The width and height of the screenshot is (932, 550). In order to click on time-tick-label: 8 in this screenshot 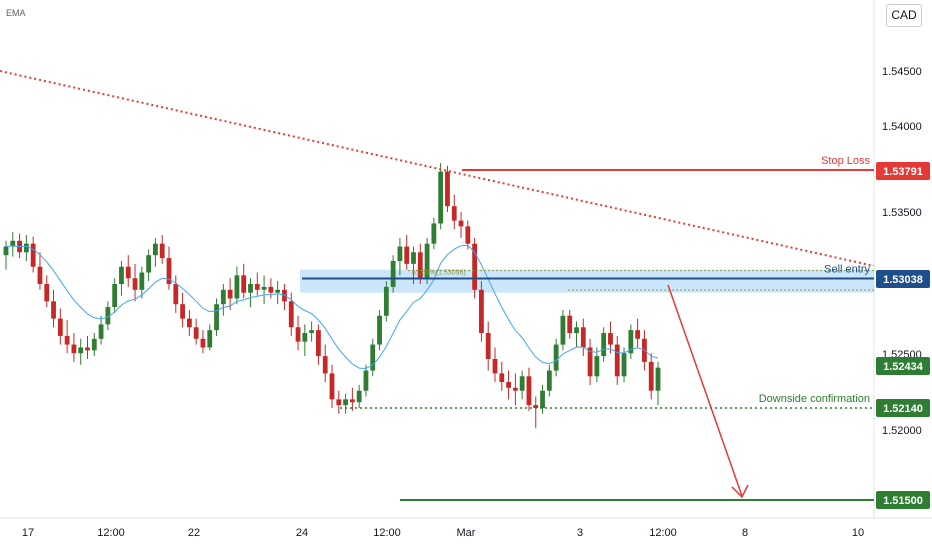, I will do `click(745, 533)`.